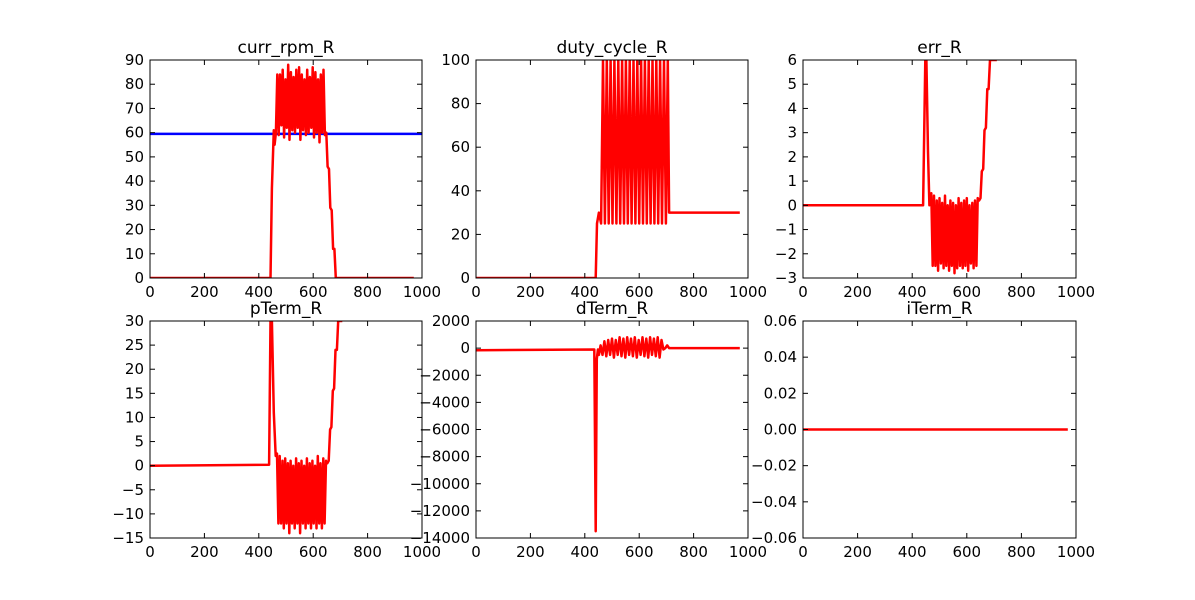  What do you see at coordinates (611, 48) in the screenshot?
I see `subplot-title: duty_cycle_R` at bounding box center [611, 48].